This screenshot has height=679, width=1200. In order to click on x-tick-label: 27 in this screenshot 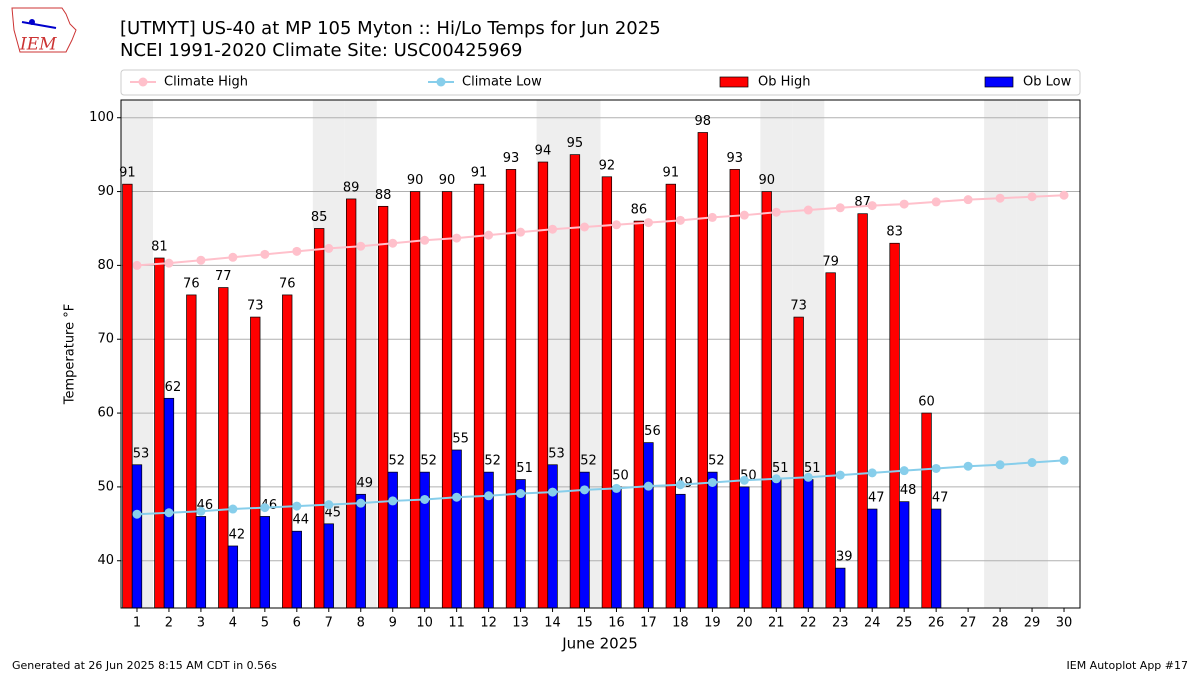, I will do `click(968, 623)`.